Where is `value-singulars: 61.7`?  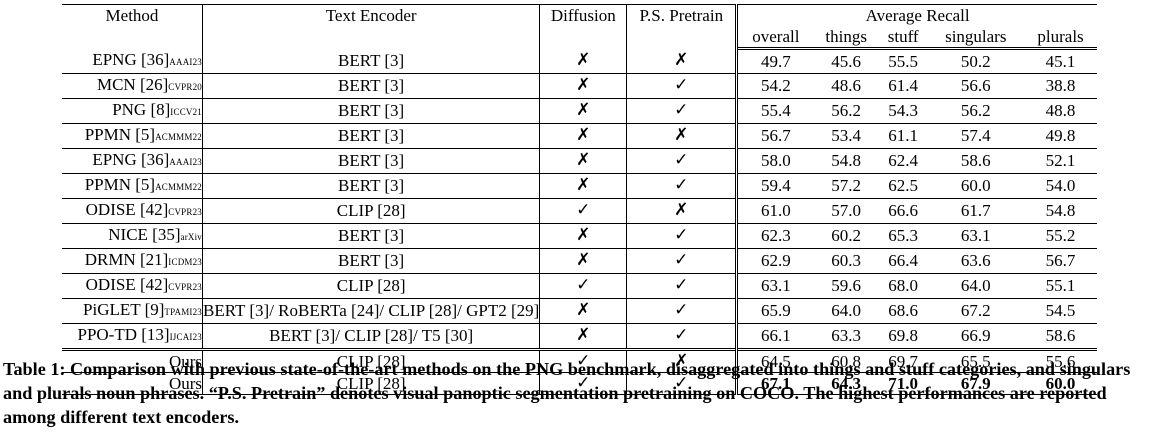
value-singulars: 61.7 is located at coordinates (976, 210).